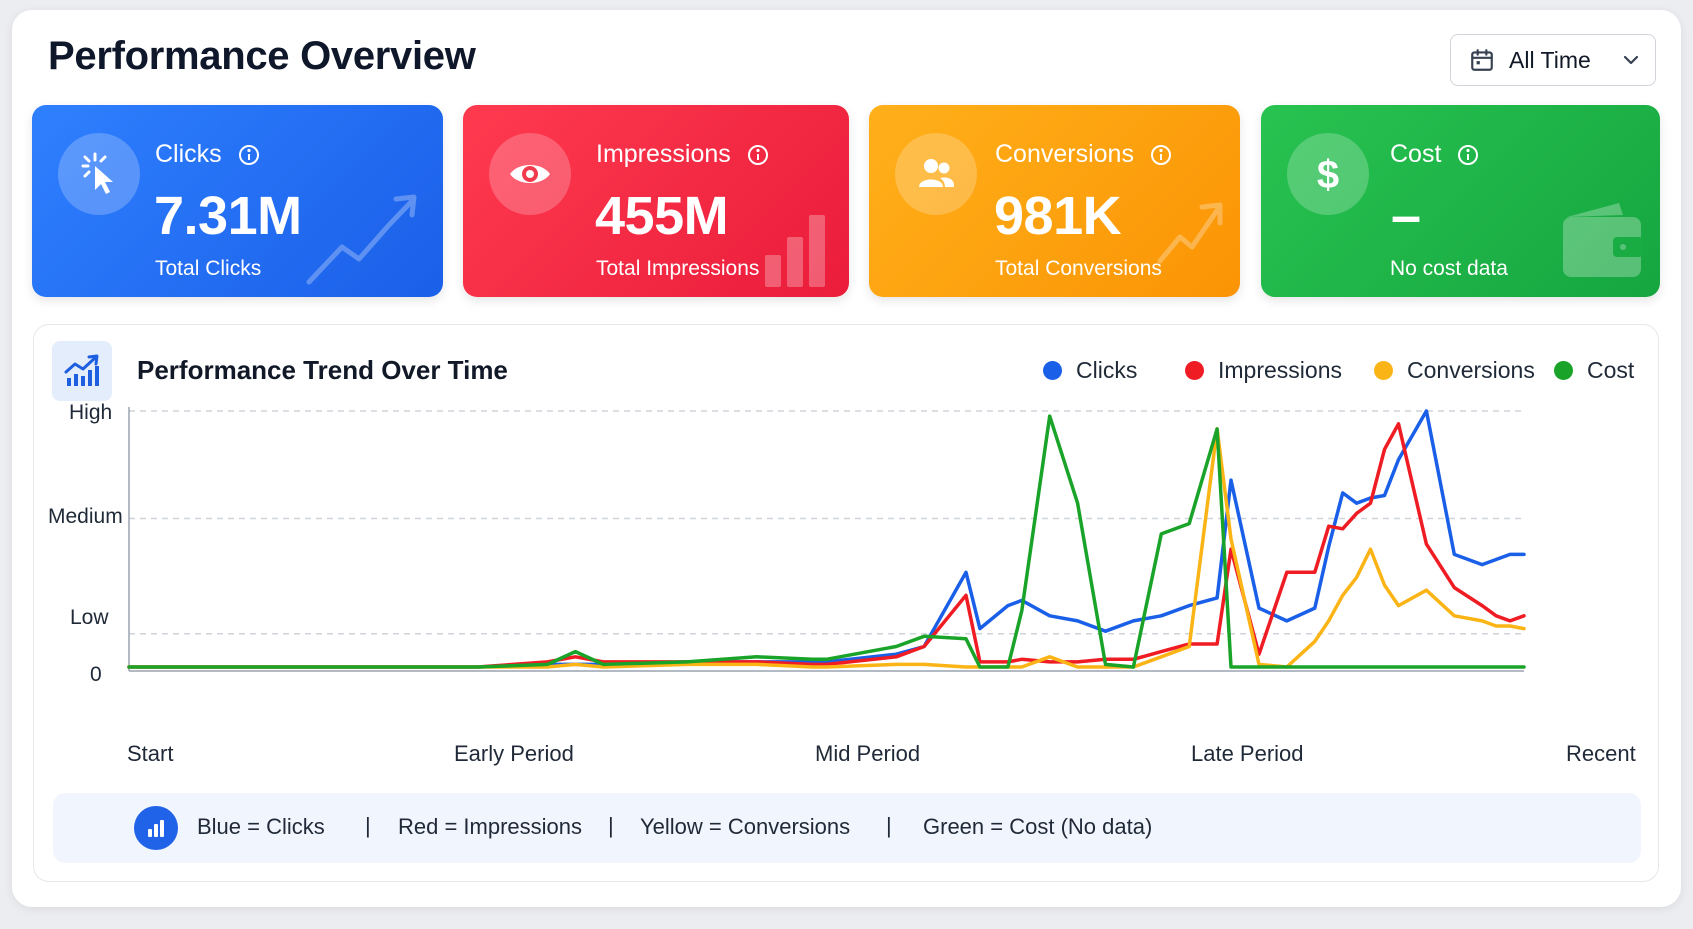 This screenshot has width=1693, height=929. Describe the element at coordinates (1038, 826) in the screenshot. I see `color-key-cost: Green = Cost (No data)` at that location.